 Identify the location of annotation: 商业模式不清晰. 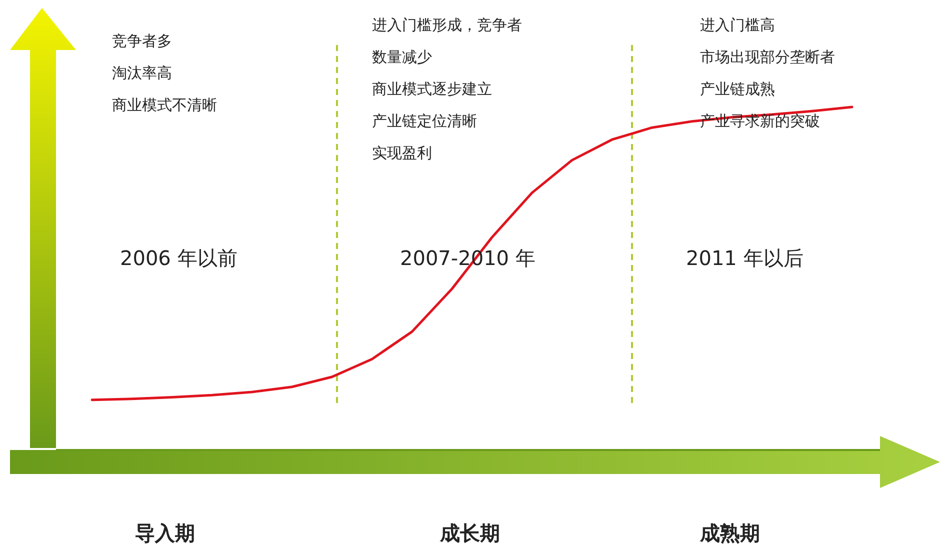
(164, 105).